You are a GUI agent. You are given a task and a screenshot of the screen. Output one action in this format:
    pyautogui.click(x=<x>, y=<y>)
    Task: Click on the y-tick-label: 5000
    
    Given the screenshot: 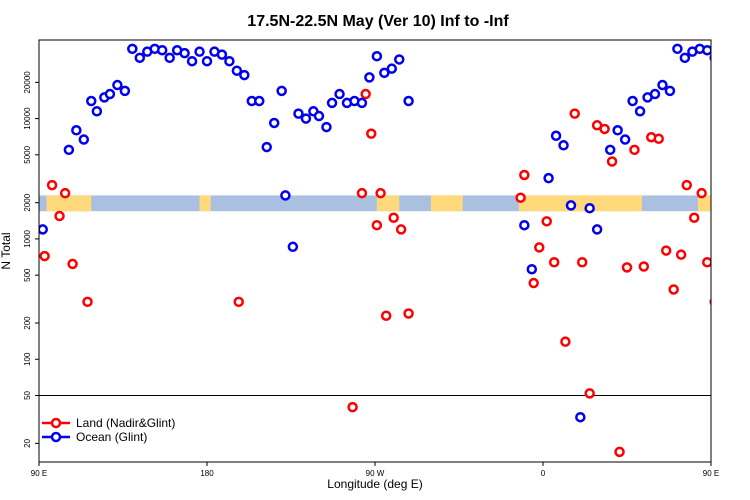 What is the action you would take?
    pyautogui.click(x=27, y=154)
    